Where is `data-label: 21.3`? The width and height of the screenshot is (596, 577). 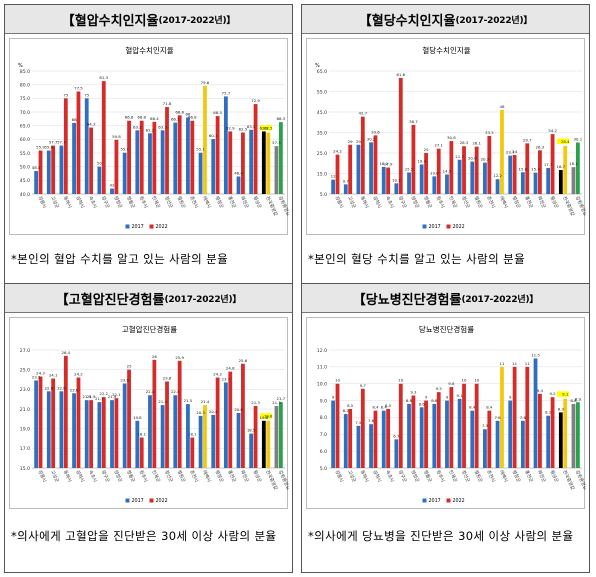
data-label: 21.3 is located at coordinates (255, 402).